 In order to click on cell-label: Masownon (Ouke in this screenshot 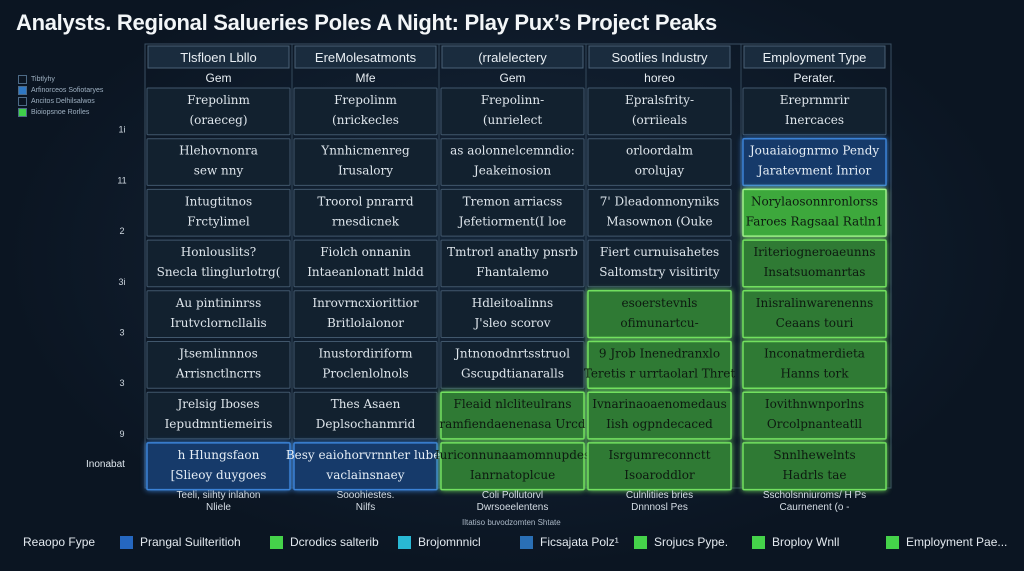, I will do `click(659, 221)`.